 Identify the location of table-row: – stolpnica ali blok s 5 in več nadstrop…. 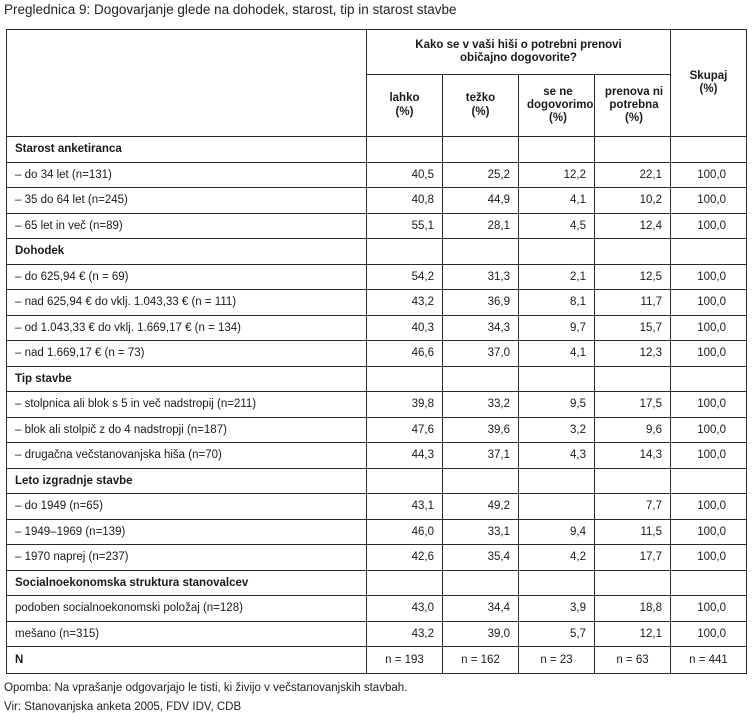
(376, 404).